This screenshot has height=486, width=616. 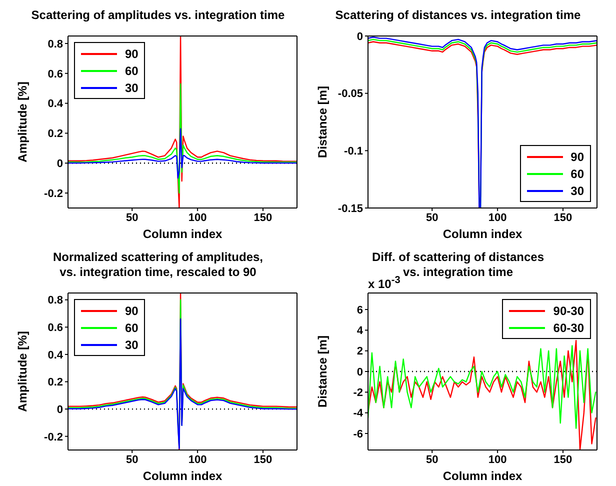 What do you see at coordinates (568, 327) in the screenshot?
I see `legend-label: 60-30` at bounding box center [568, 327].